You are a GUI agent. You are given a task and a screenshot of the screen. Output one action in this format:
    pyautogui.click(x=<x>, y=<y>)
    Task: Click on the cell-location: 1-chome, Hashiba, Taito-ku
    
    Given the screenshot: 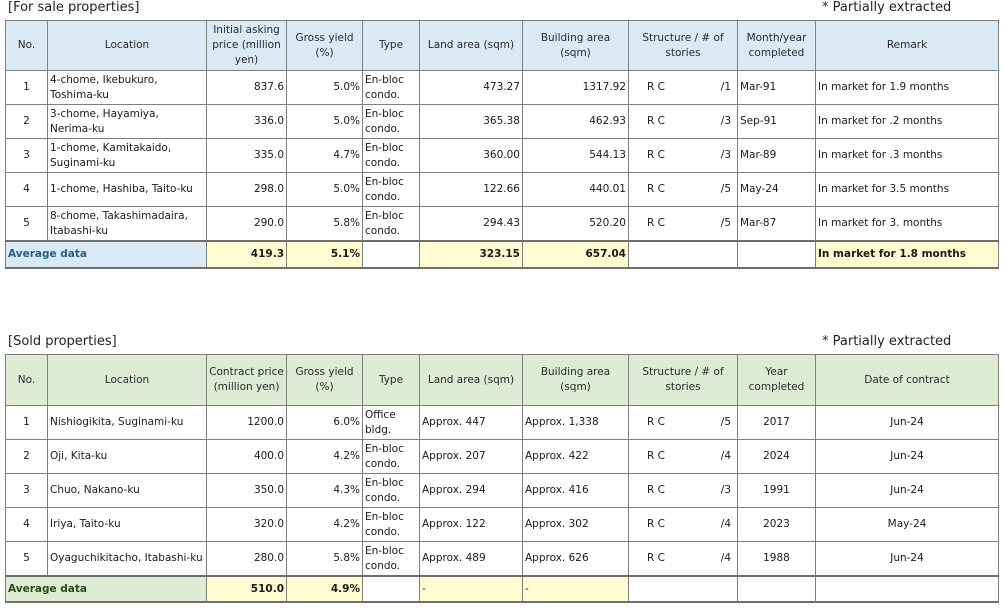 What is the action you would take?
    pyautogui.click(x=127, y=189)
    